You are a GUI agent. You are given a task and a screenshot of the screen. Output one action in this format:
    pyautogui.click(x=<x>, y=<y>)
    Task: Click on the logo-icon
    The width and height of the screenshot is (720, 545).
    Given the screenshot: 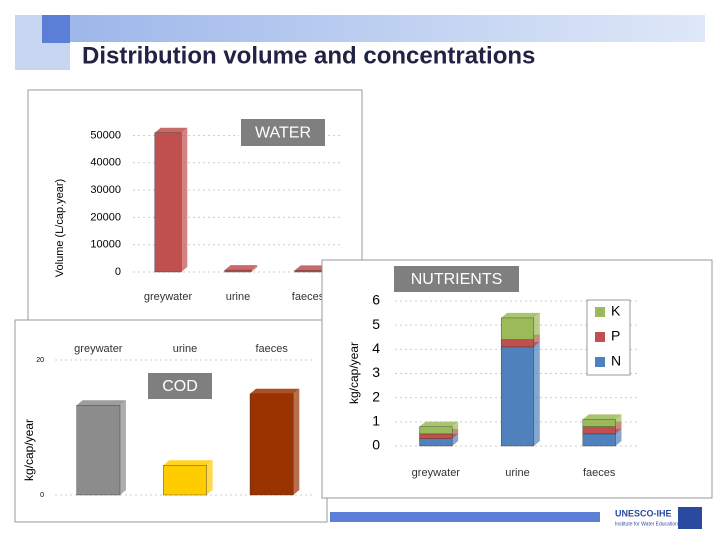 What is the action you would take?
    pyautogui.click(x=690, y=518)
    